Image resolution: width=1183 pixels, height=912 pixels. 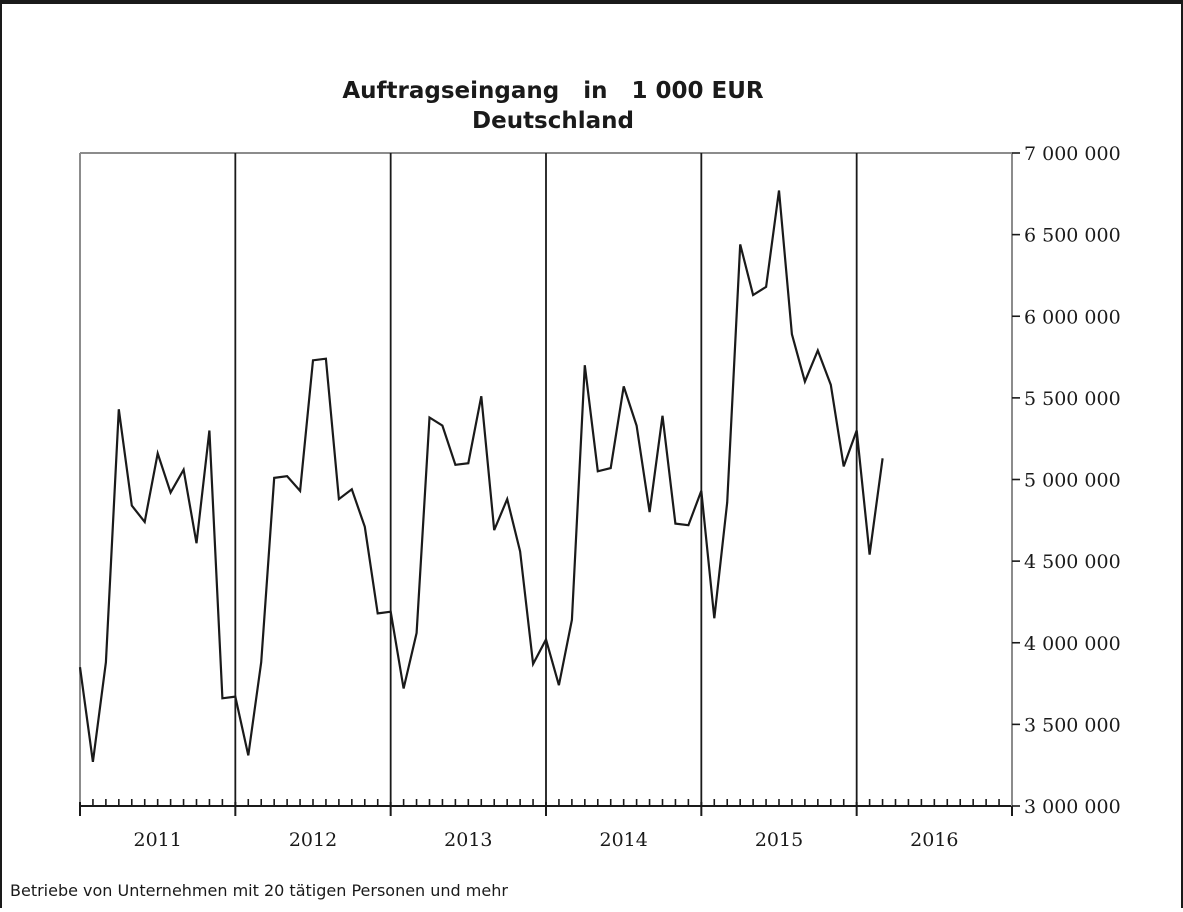 What do you see at coordinates (553, 91) in the screenshot?
I see `chart-title: Auftragseingang in 1 000 EUR` at bounding box center [553, 91].